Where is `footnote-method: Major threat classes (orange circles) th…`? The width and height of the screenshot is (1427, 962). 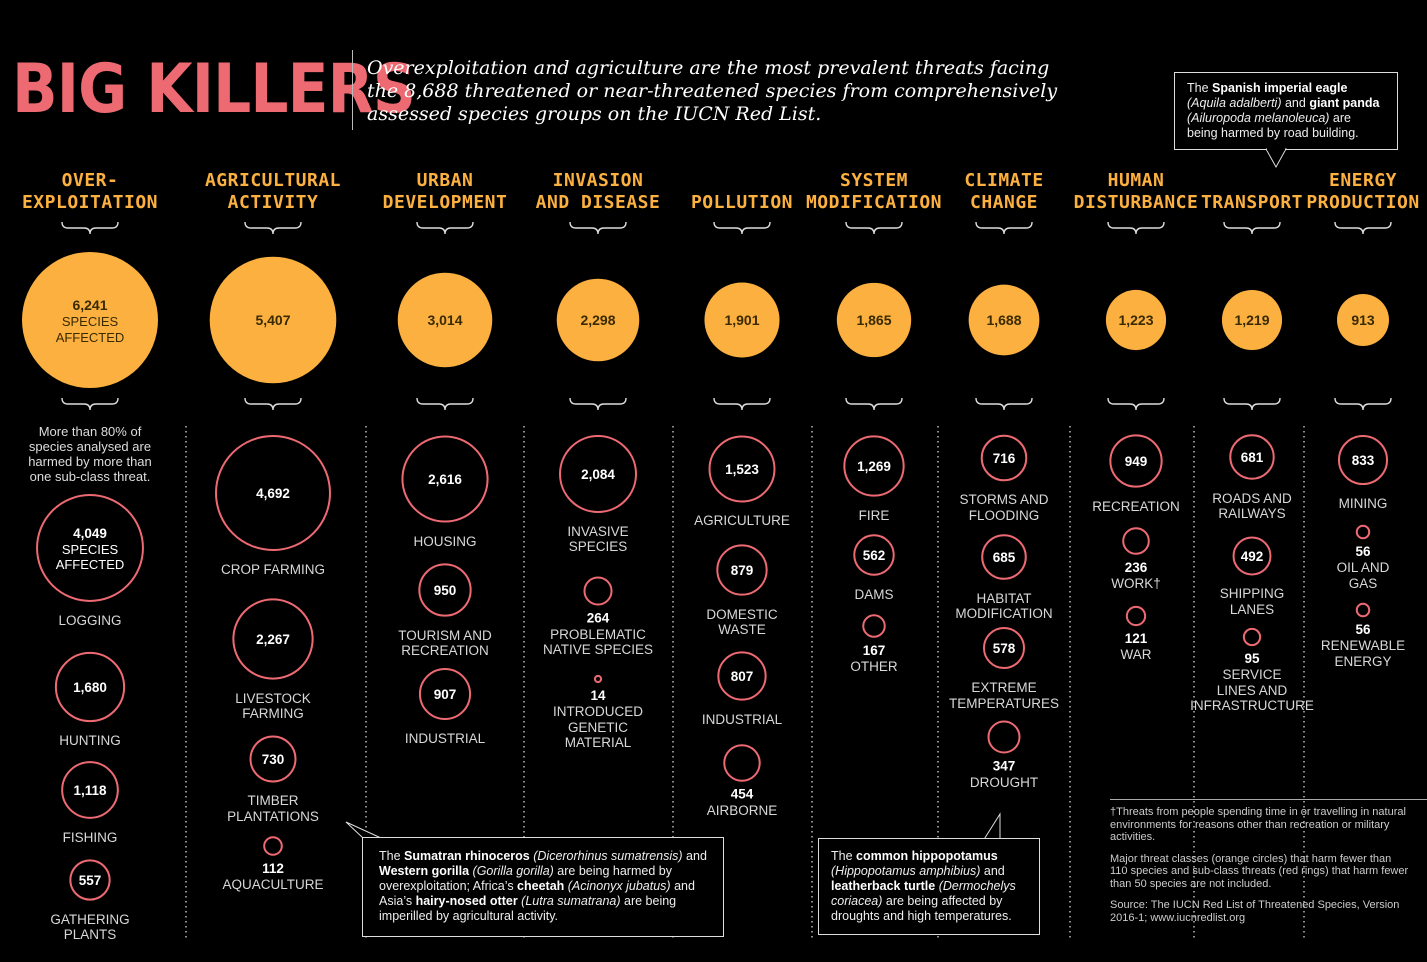
footnote-method: Major threat classes (orange circles) th… is located at coordinates (1259, 871).